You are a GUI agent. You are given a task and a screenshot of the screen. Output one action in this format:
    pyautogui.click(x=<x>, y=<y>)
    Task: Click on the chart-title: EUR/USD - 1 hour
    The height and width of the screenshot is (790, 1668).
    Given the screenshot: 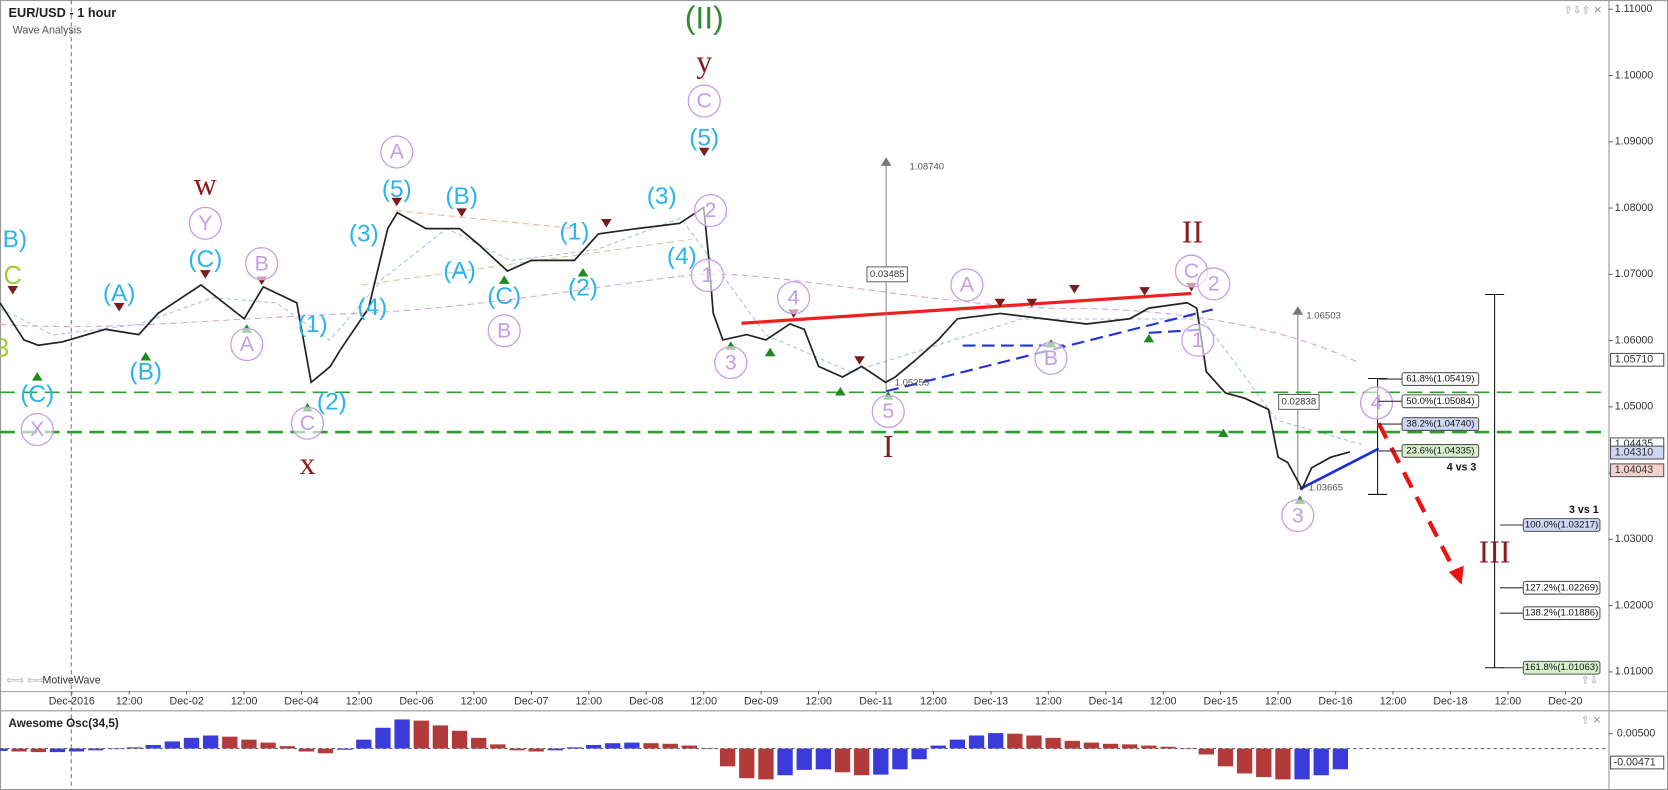 What is the action you would take?
    pyautogui.click(x=63, y=12)
    